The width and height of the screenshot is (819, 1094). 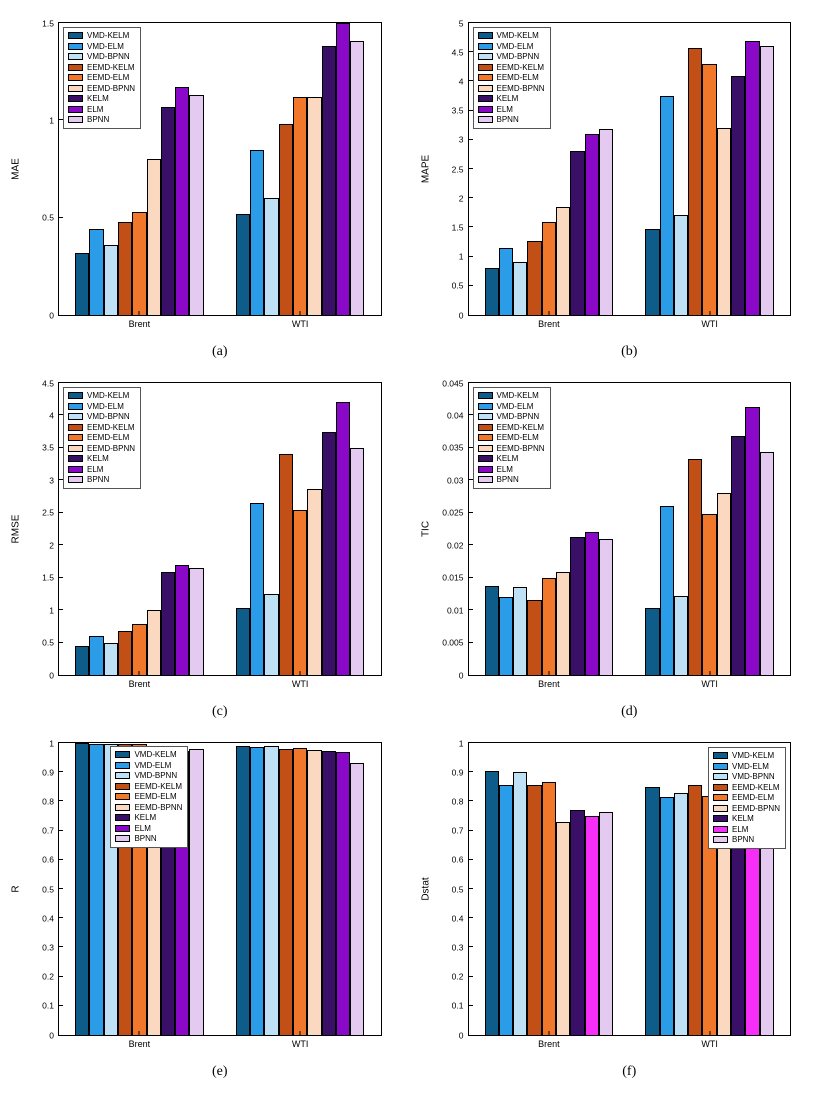 What do you see at coordinates (142, 828) in the screenshot?
I see `legend-label: ELM` at bounding box center [142, 828].